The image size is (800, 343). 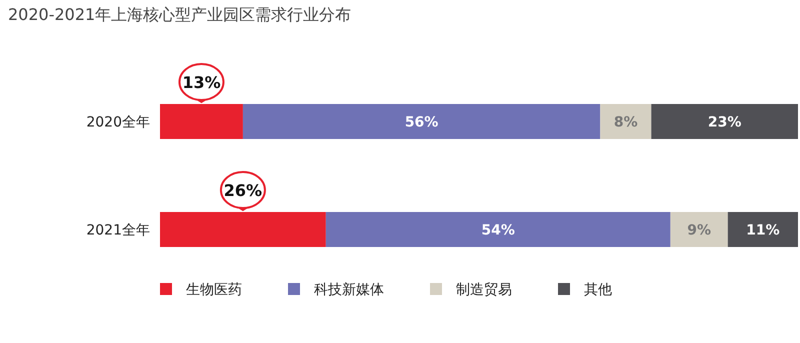 What do you see at coordinates (484, 290) in the screenshot?
I see `legend-label: 制造贸易` at bounding box center [484, 290].